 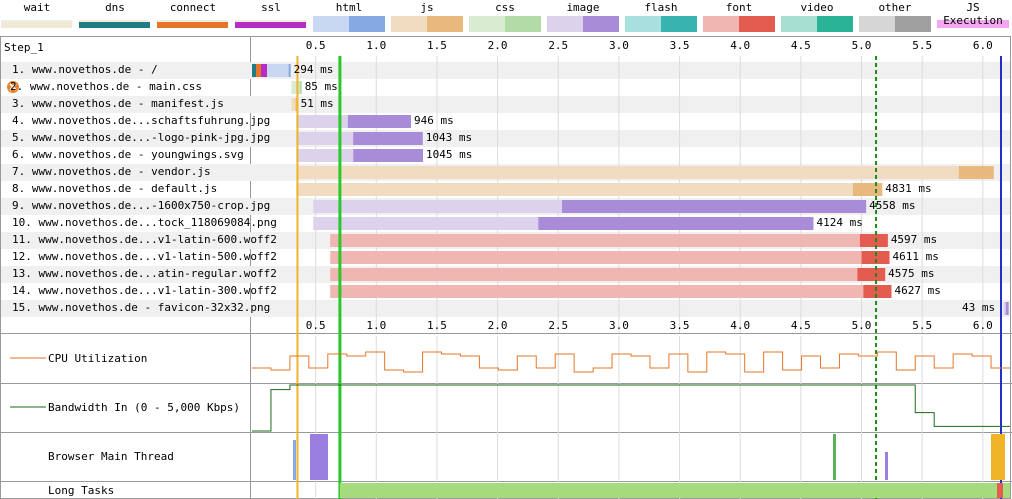 What do you see at coordinates (740, 45) in the screenshot?
I see `tick-label: 4.0` at bounding box center [740, 45].